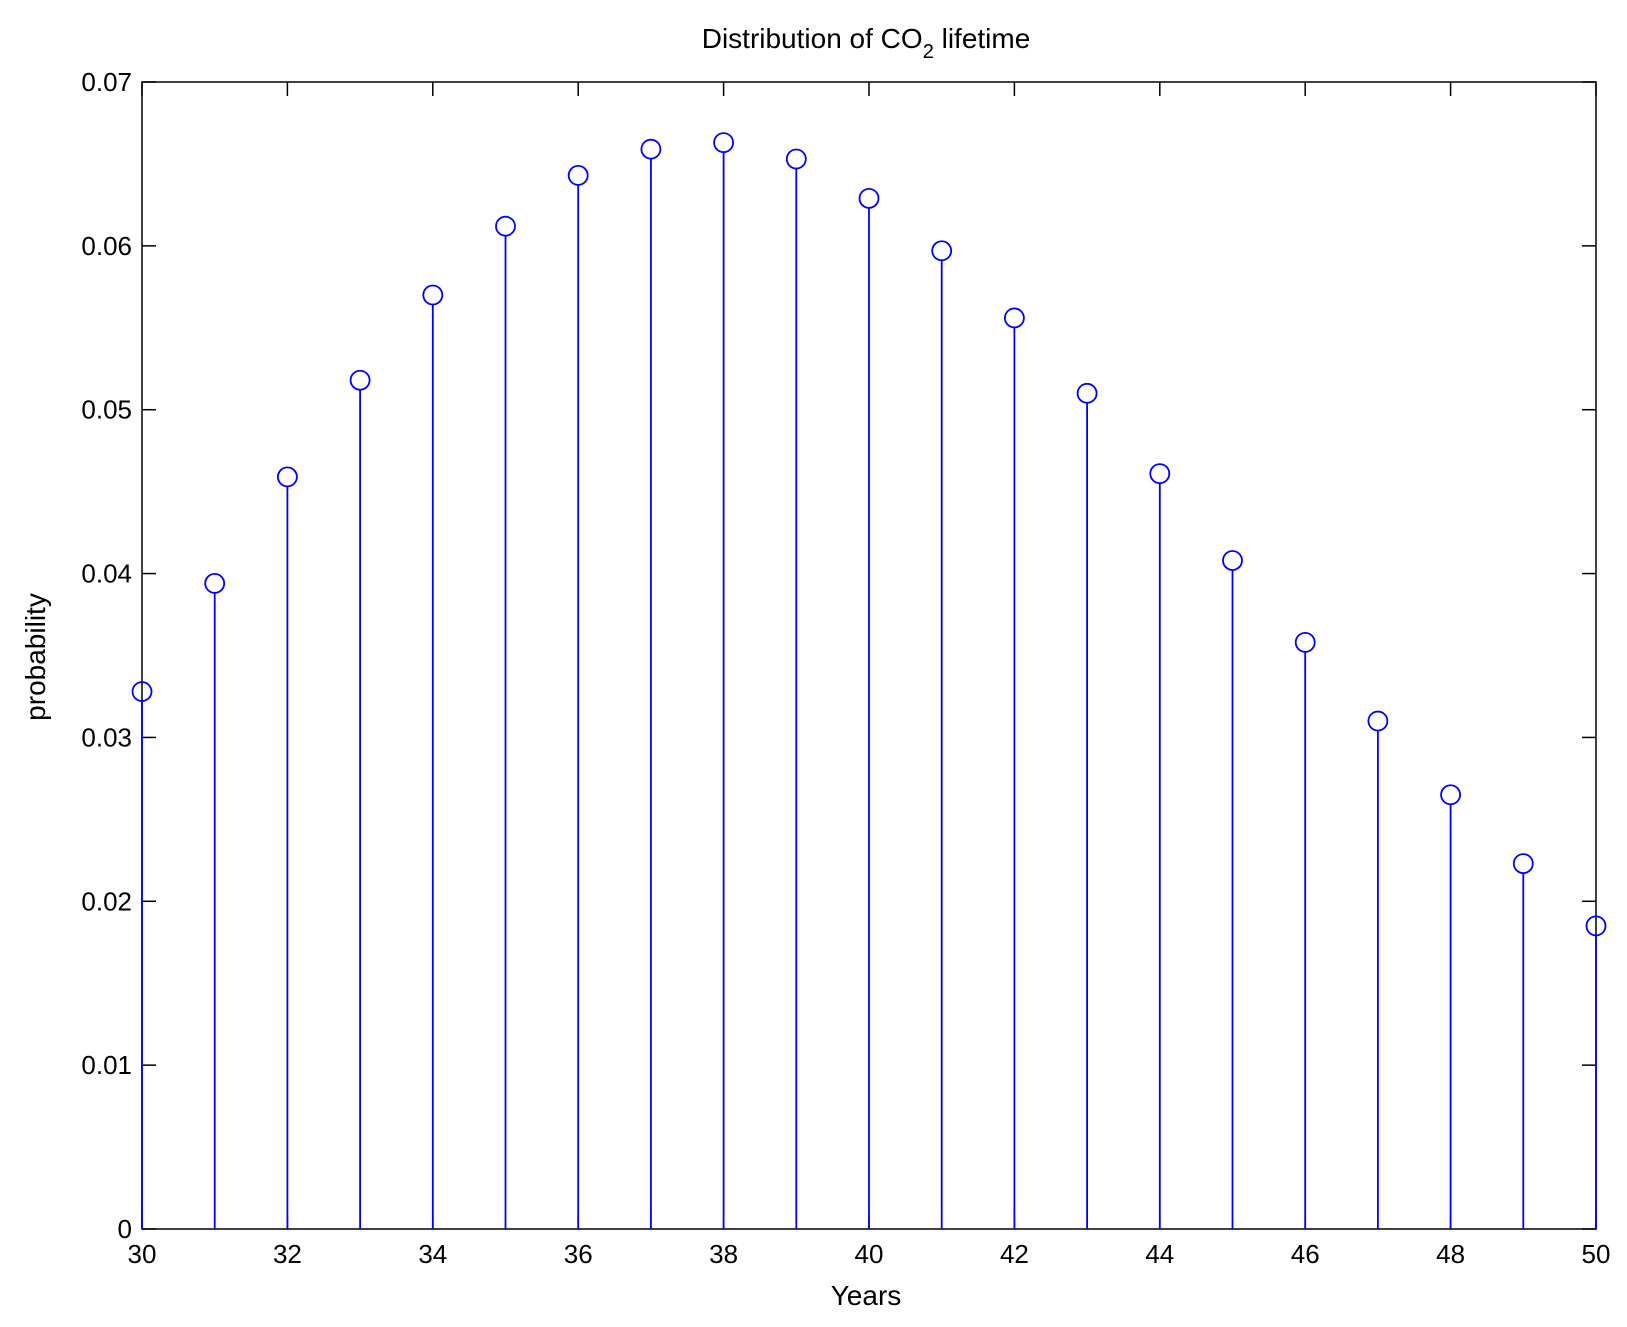  I want to click on x-tick-label: 40, so click(869, 1254).